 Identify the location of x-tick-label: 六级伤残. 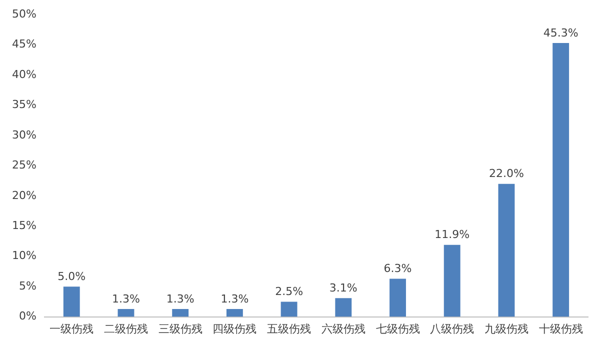
(343, 329).